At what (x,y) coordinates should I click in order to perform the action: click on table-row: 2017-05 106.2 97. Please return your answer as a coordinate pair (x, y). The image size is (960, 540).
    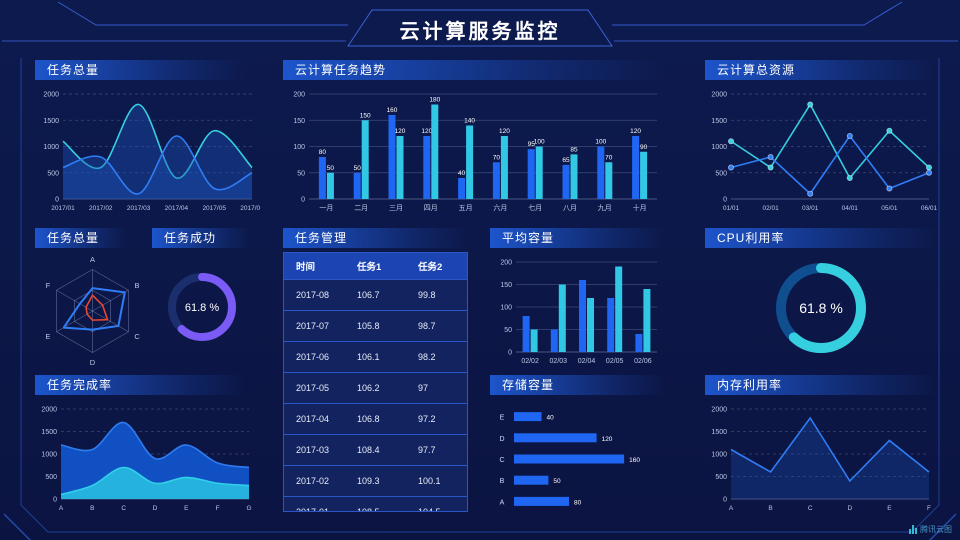
    Looking at the image, I should click on (375, 388).